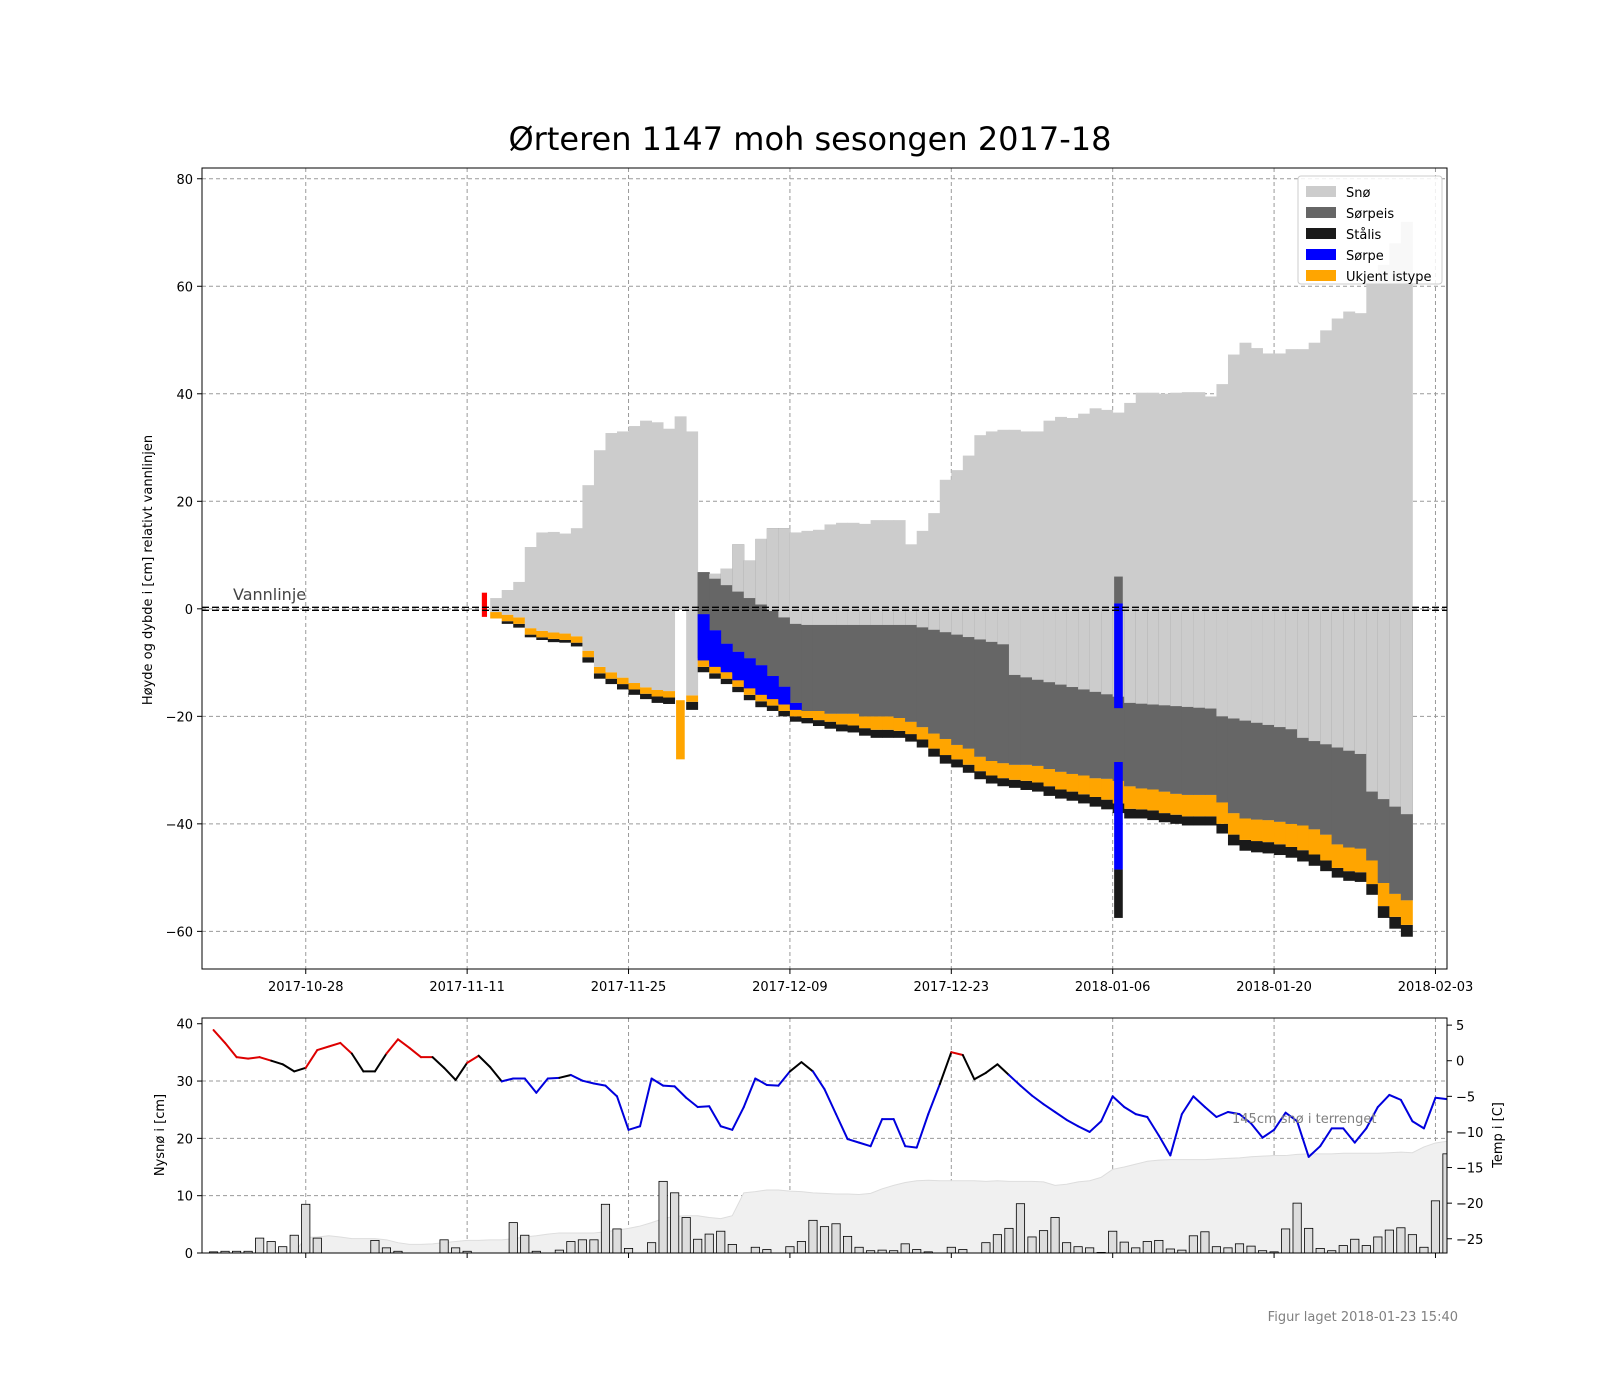  Describe the element at coordinates (184, 395) in the screenshot. I see `ice-y-tick-label: 40` at that location.